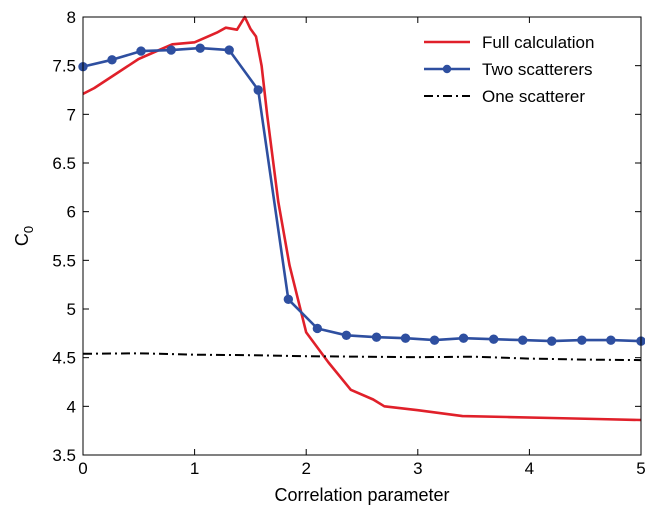 Image resolution: width=645 pixels, height=509 pixels. I want to click on y-axis-label: C0, so click(24, 236).